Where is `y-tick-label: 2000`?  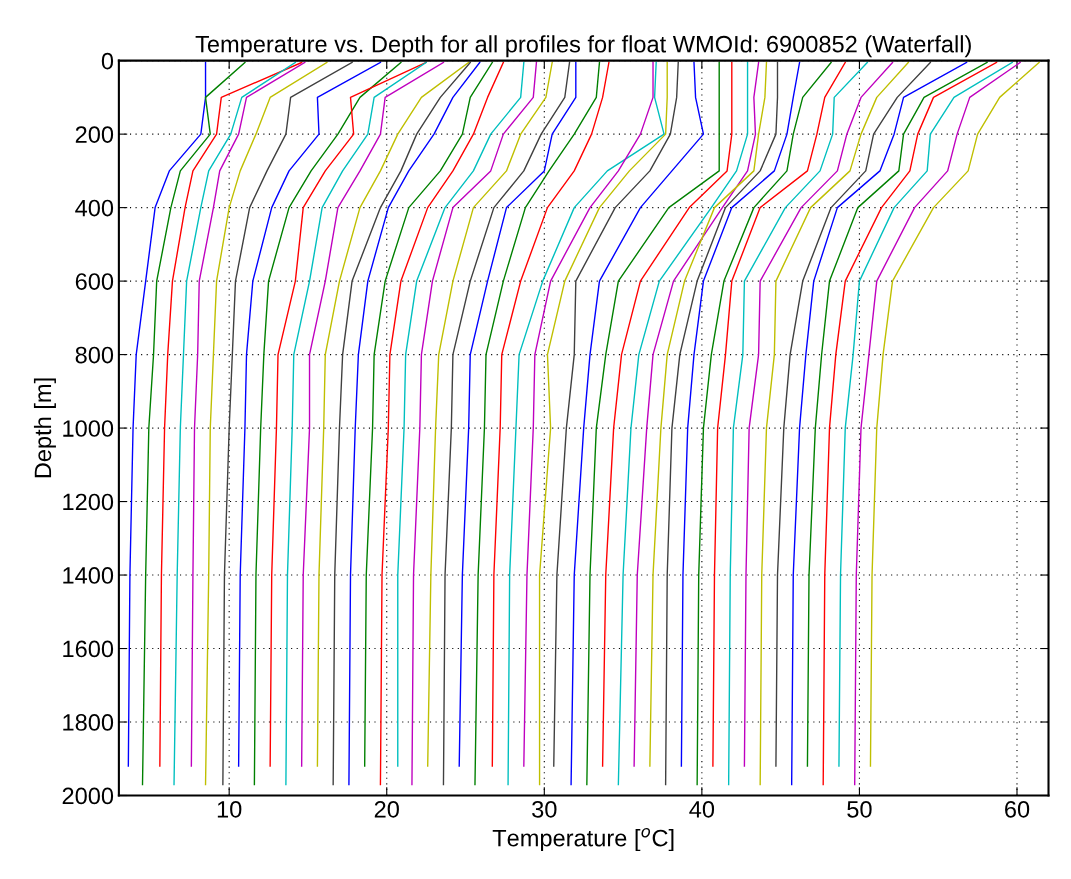 y-tick-label: 2000 is located at coordinates (88, 796).